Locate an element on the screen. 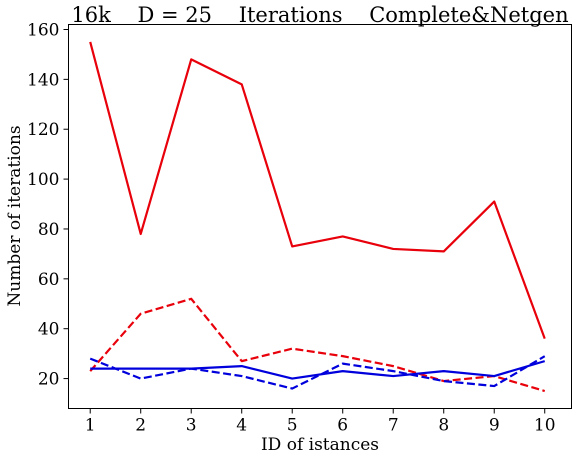 This screenshot has height=460, width=580. x-axis-label: ID of istances is located at coordinates (320, 445).